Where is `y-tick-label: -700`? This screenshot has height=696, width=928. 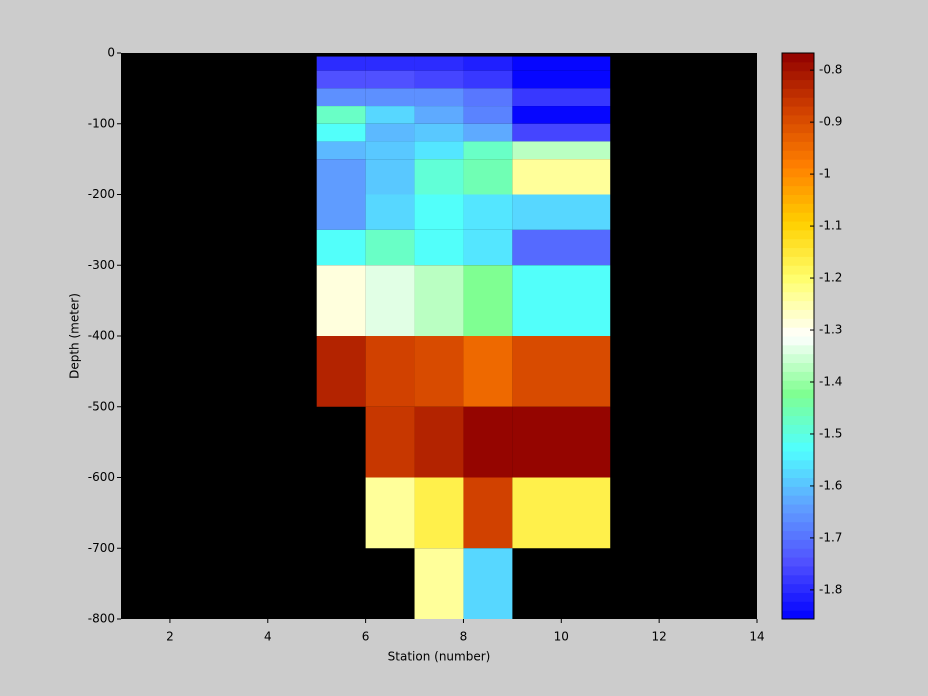
y-tick-label: -700 is located at coordinates (101, 548).